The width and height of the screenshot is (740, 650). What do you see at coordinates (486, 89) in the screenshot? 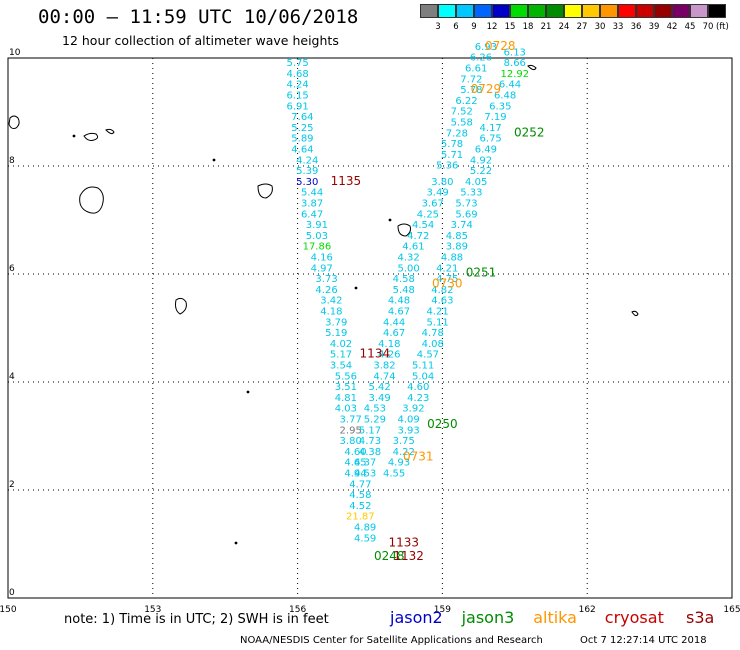
I see `pass-time-label: 0729` at bounding box center [486, 89].